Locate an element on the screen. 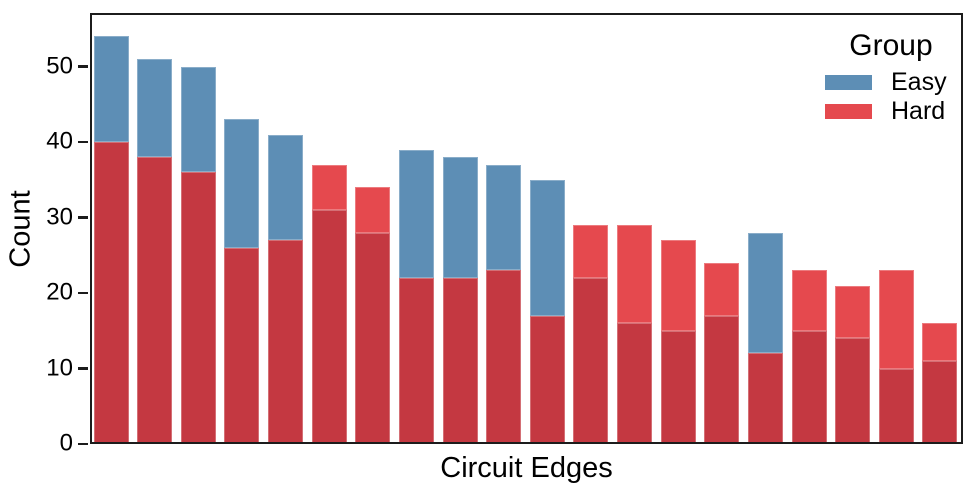  ytick-label: 40 is located at coordinates (59, 141).